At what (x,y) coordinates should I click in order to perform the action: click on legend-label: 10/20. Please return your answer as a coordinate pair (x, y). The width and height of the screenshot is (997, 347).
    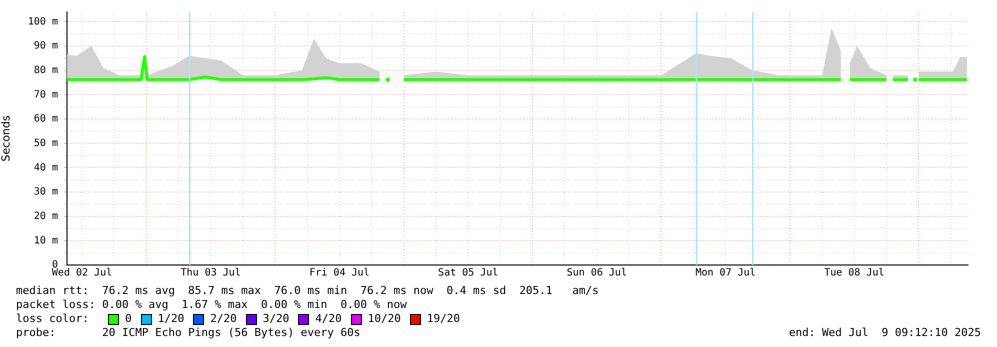
    Looking at the image, I should click on (383, 319).